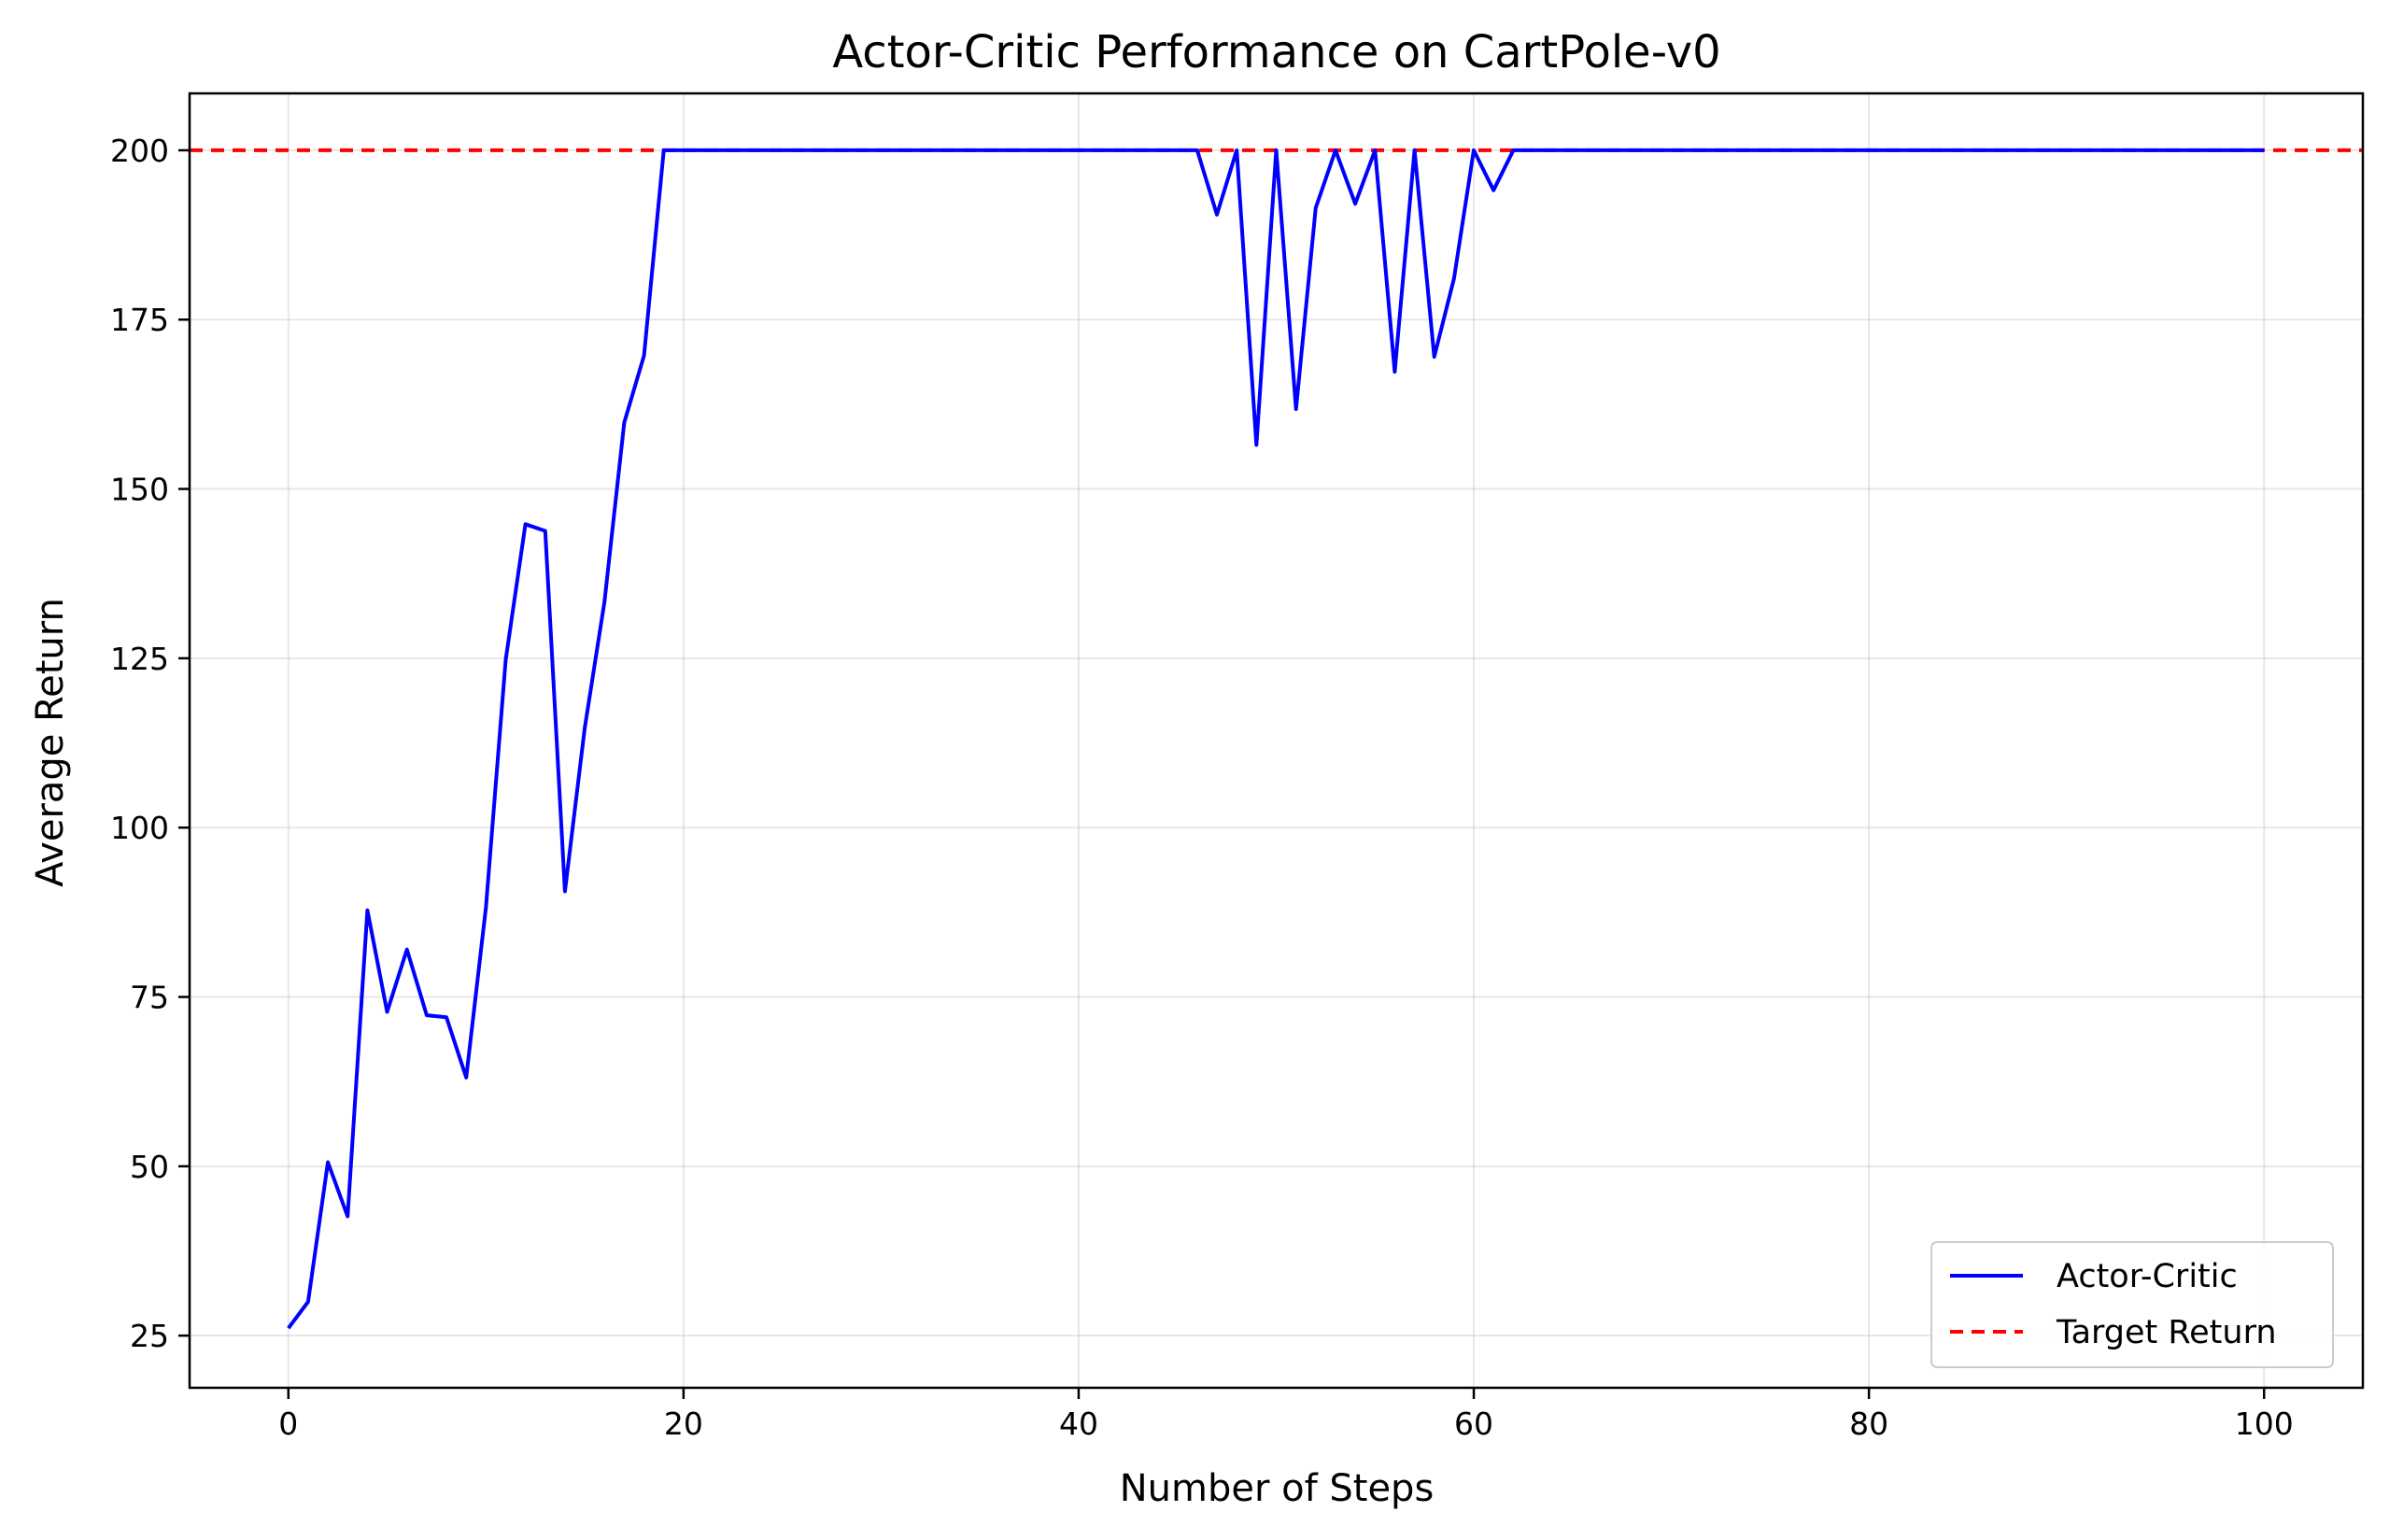 The width and height of the screenshot is (2389, 1540). What do you see at coordinates (2148, 1277) in the screenshot?
I see `legend-label-actor-critic: Actor-Critic` at bounding box center [2148, 1277].